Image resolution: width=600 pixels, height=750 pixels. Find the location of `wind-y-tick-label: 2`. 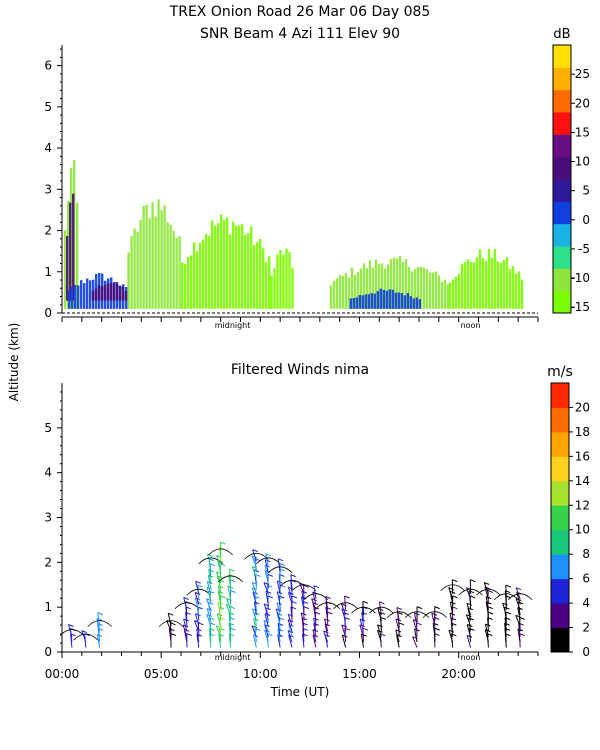

wind-y-tick-label: 2 is located at coordinates (48, 562).